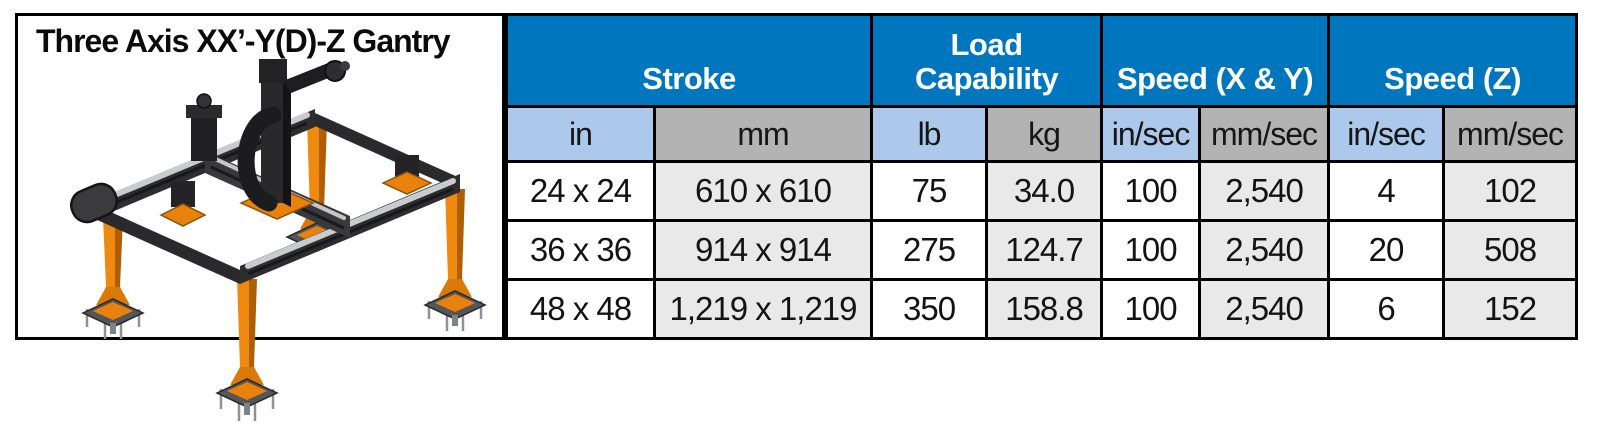 This screenshot has height=428, width=1600. Describe the element at coordinates (1510, 309) in the screenshot. I see `spec-cell: 152` at that location.